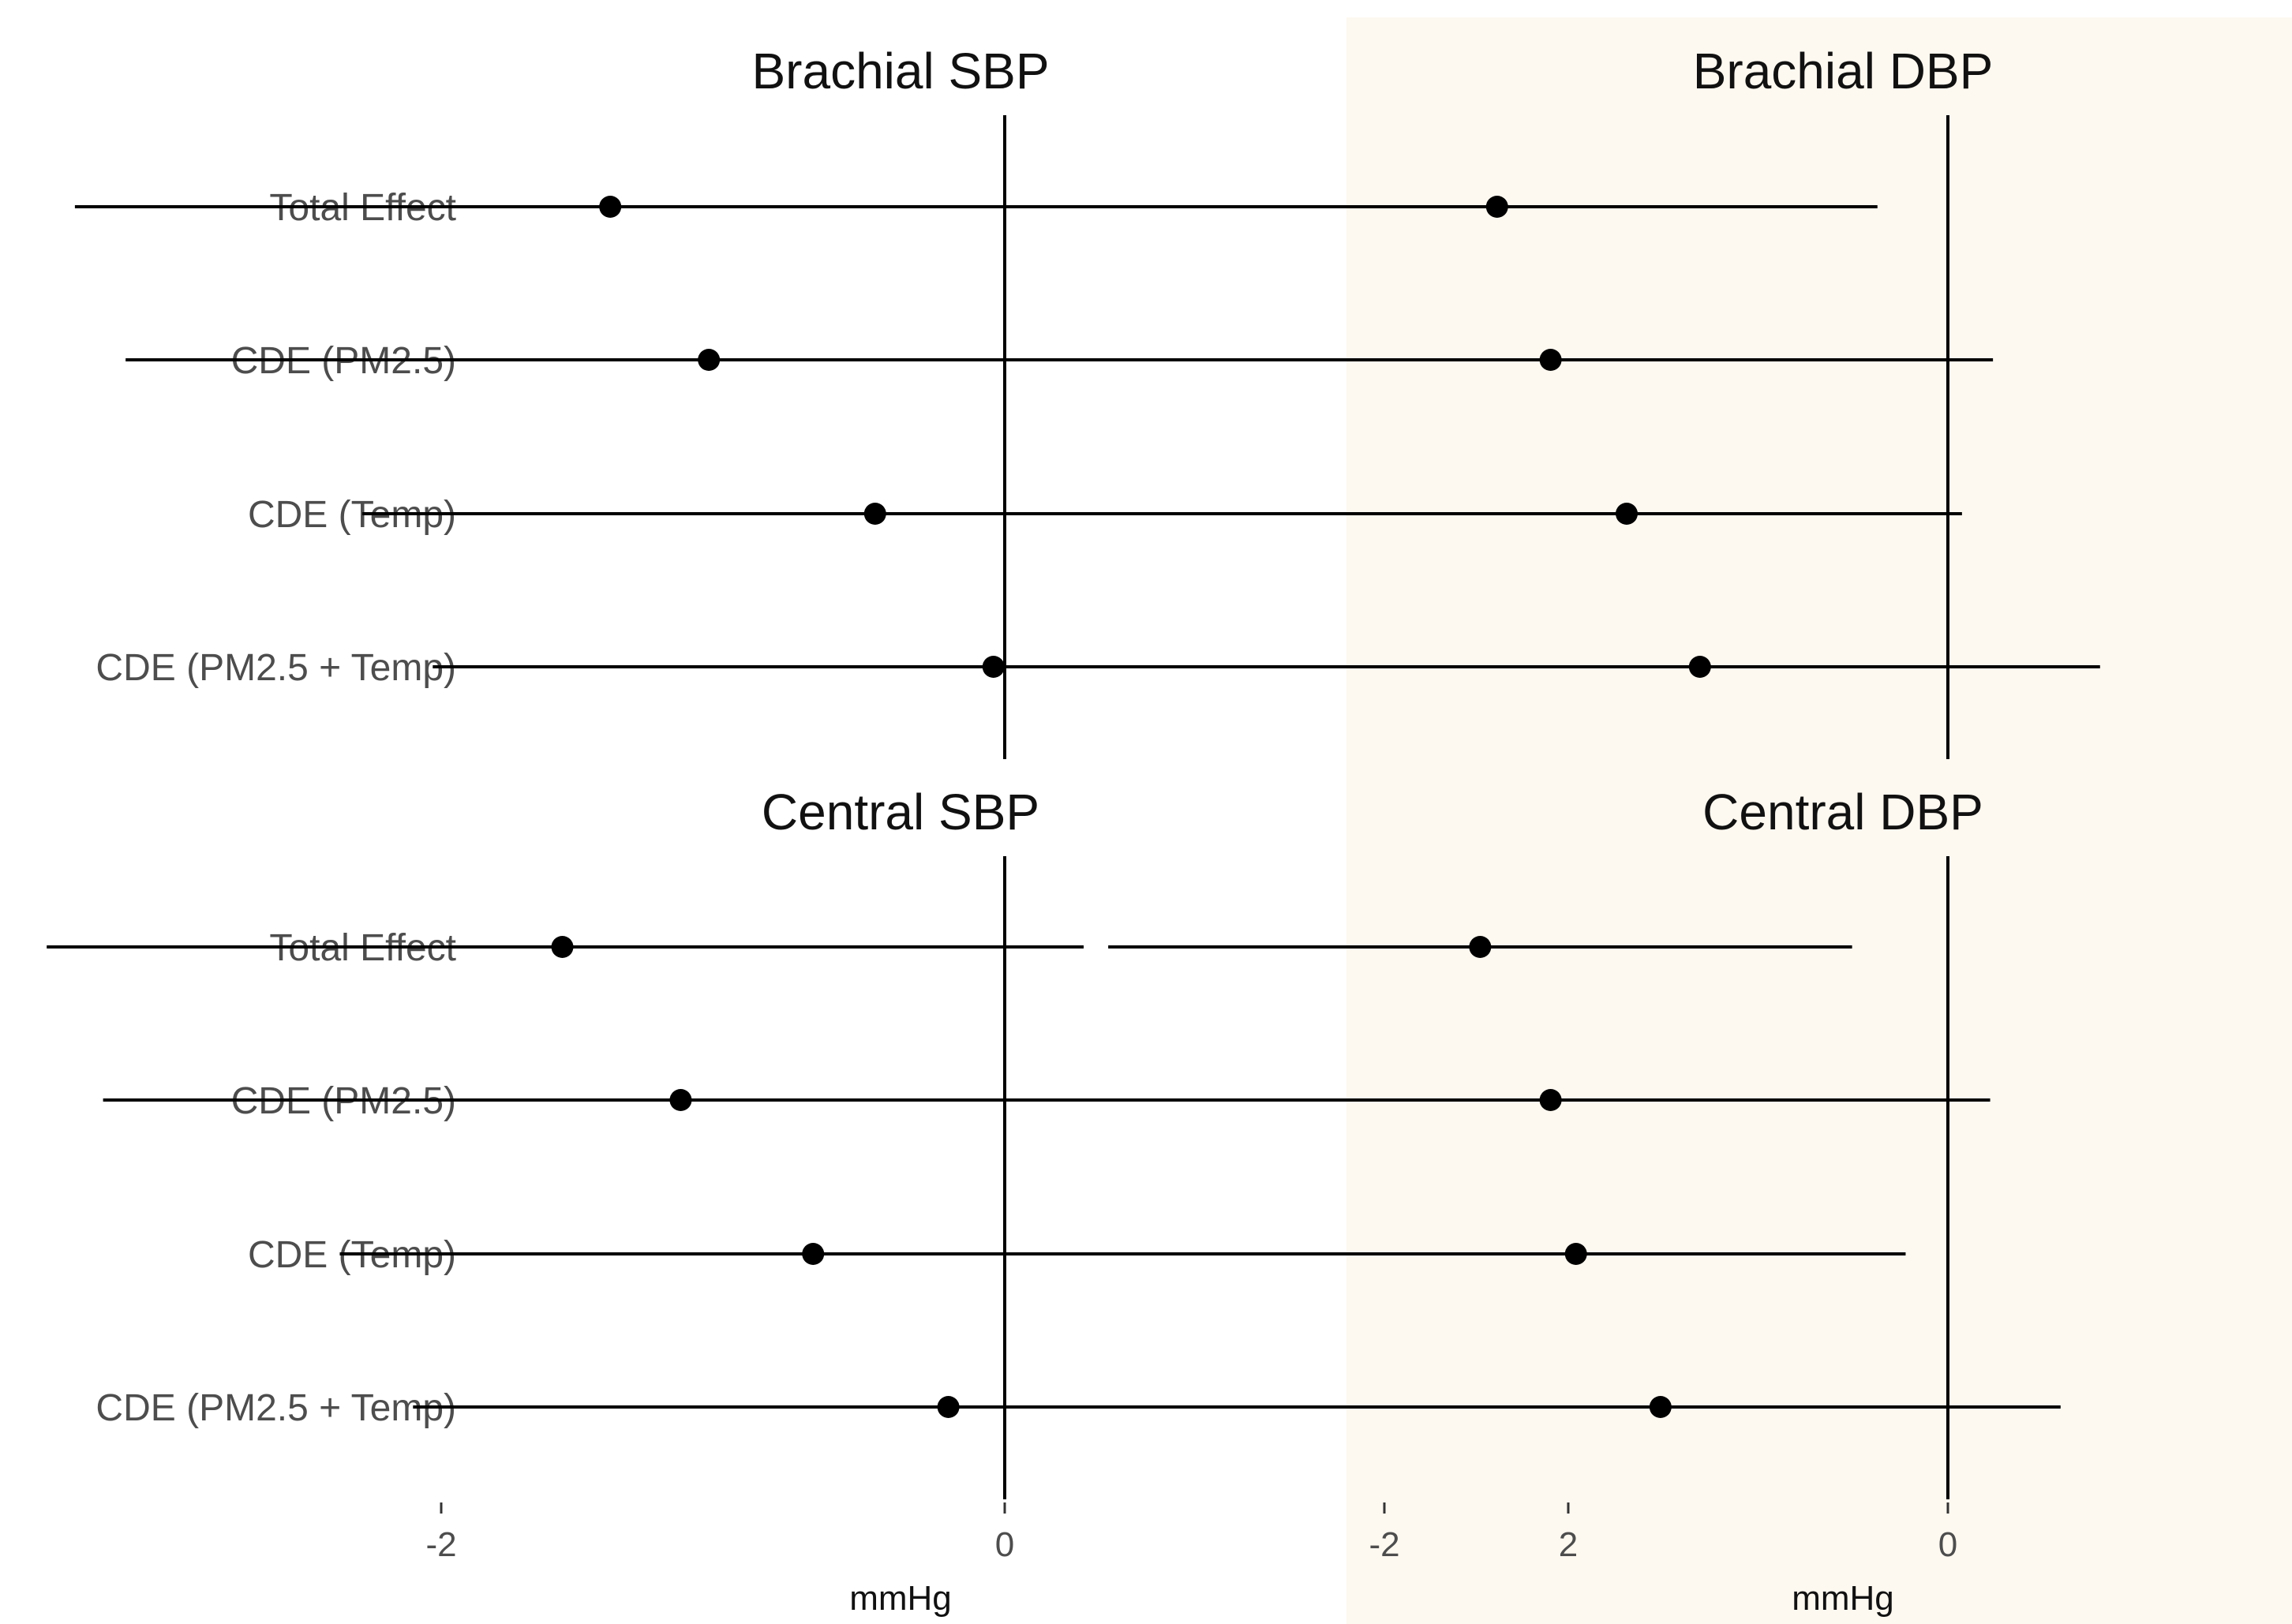 This screenshot has width=2292, height=1624. What do you see at coordinates (1842, 812) in the screenshot?
I see `panel-title: Central DBP` at bounding box center [1842, 812].